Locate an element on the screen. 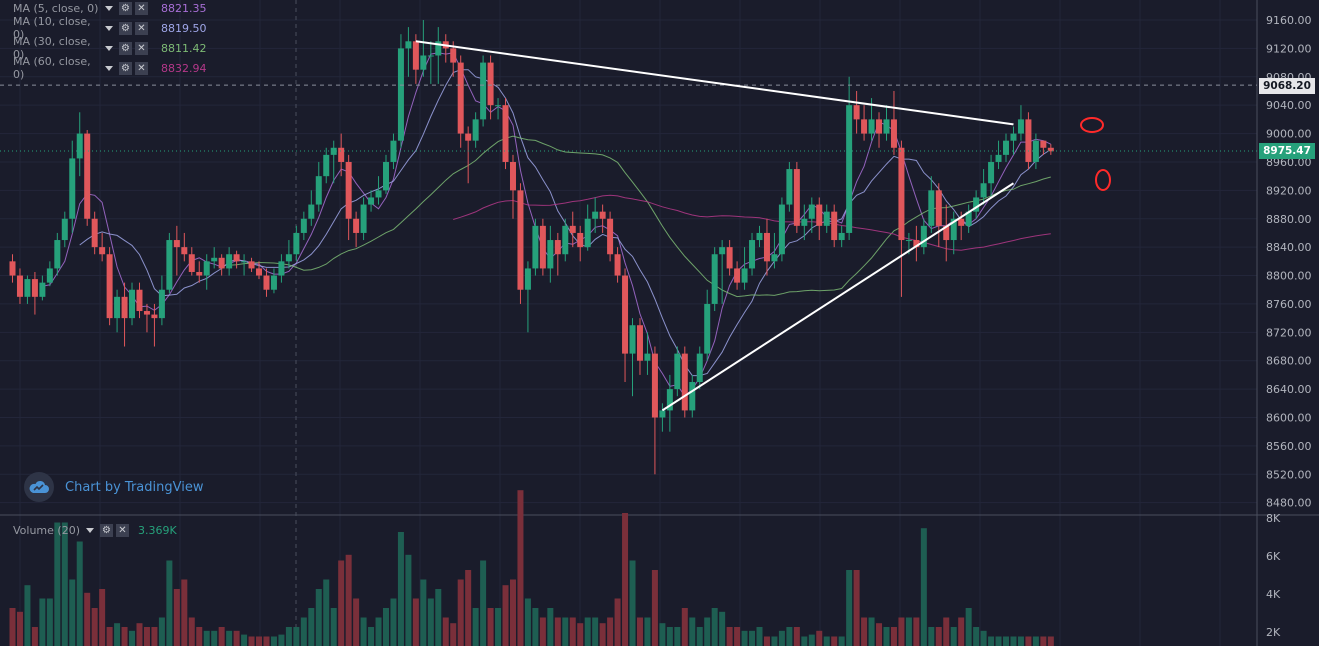 The height and width of the screenshot is (646, 1319). ma30-value: 8811.42 is located at coordinates (184, 48).